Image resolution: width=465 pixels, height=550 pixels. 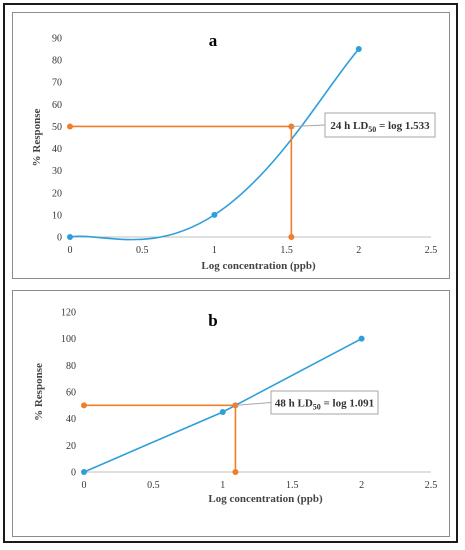 What do you see at coordinates (181, 181) in the screenshot?
I see `reference-line` at bounding box center [181, 181].